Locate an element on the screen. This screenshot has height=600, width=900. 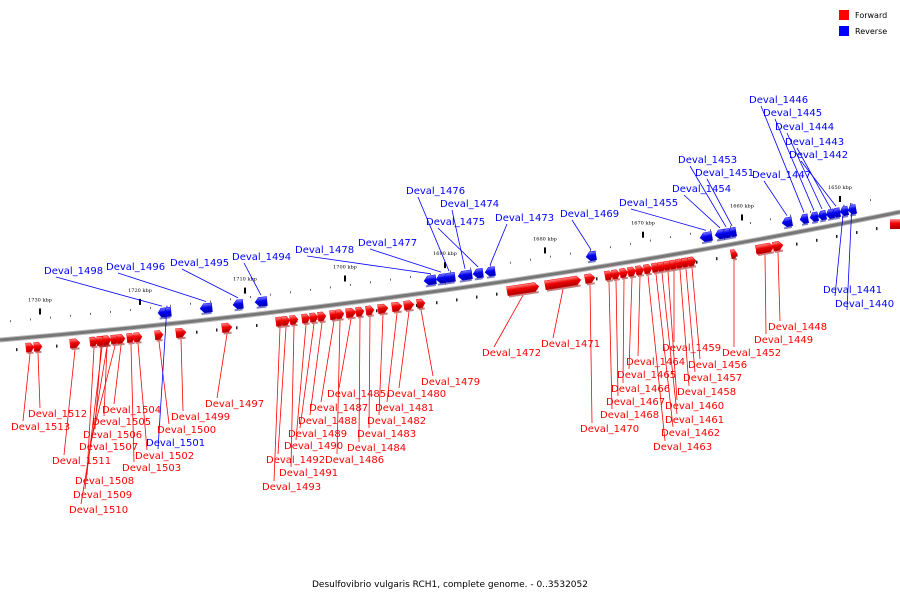
gene-label: Deval_1483 is located at coordinates (386, 434).